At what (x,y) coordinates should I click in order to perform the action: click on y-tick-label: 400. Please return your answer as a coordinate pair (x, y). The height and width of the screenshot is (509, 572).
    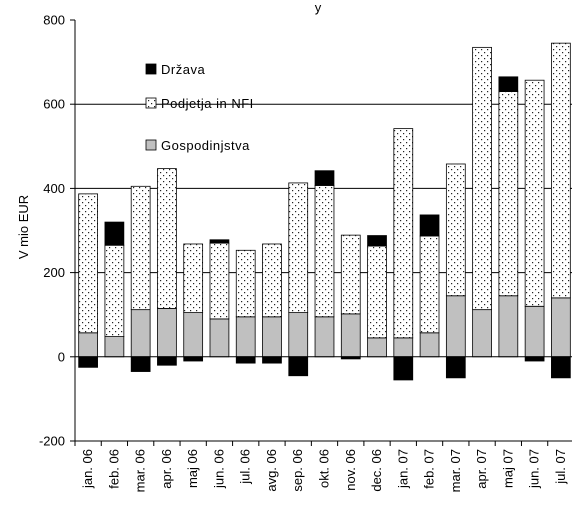
    Looking at the image, I should click on (54, 188).